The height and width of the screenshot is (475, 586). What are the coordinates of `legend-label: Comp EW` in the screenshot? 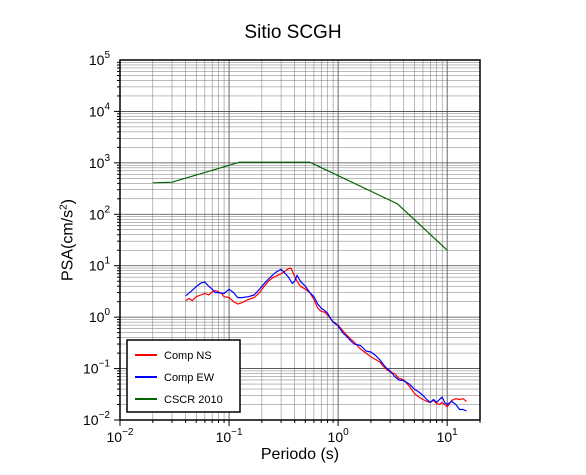 It's located at (189, 378).